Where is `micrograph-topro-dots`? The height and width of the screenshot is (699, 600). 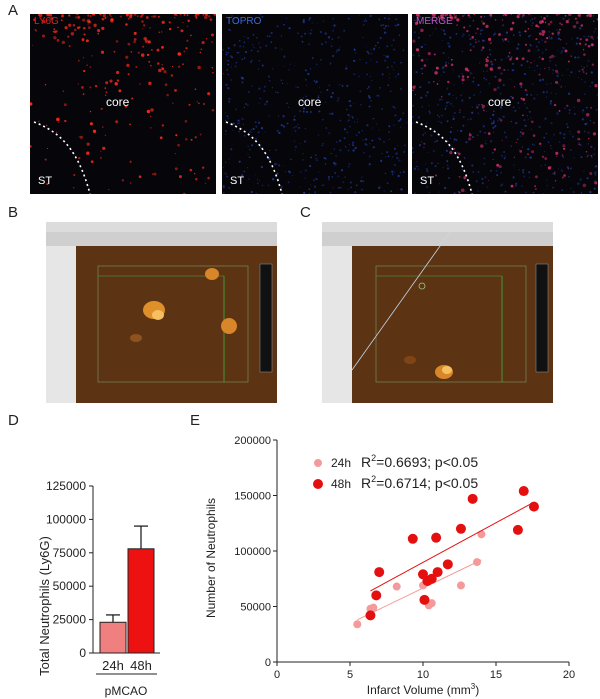 micrograph-topro-dots is located at coordinates (315, 104).